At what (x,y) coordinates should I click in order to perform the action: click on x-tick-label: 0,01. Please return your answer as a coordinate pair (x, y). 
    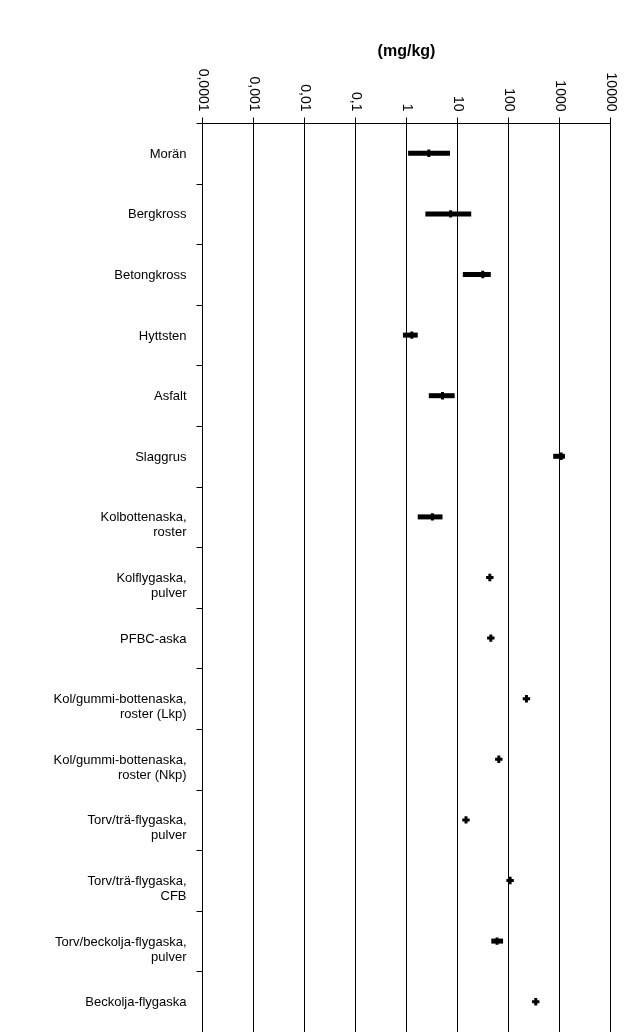
    Looking at the image, I should click on (305, 98).